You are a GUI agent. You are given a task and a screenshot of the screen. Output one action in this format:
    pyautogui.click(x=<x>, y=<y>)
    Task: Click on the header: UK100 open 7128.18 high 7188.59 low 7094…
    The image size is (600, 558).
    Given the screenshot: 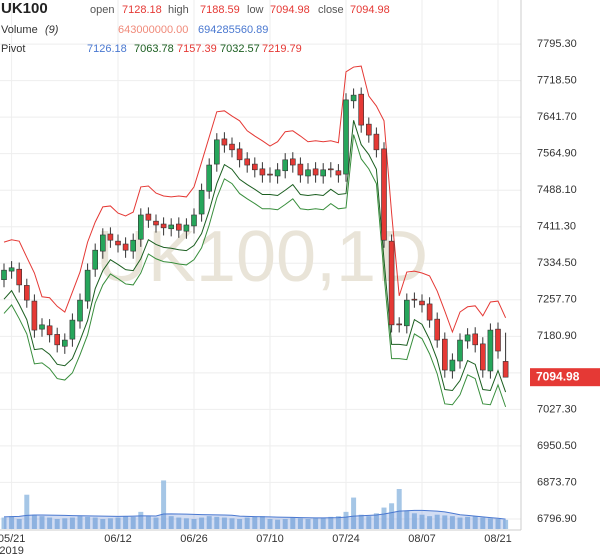 What is the action you would take?
    pyautogui.click(x=195, y=27)
    